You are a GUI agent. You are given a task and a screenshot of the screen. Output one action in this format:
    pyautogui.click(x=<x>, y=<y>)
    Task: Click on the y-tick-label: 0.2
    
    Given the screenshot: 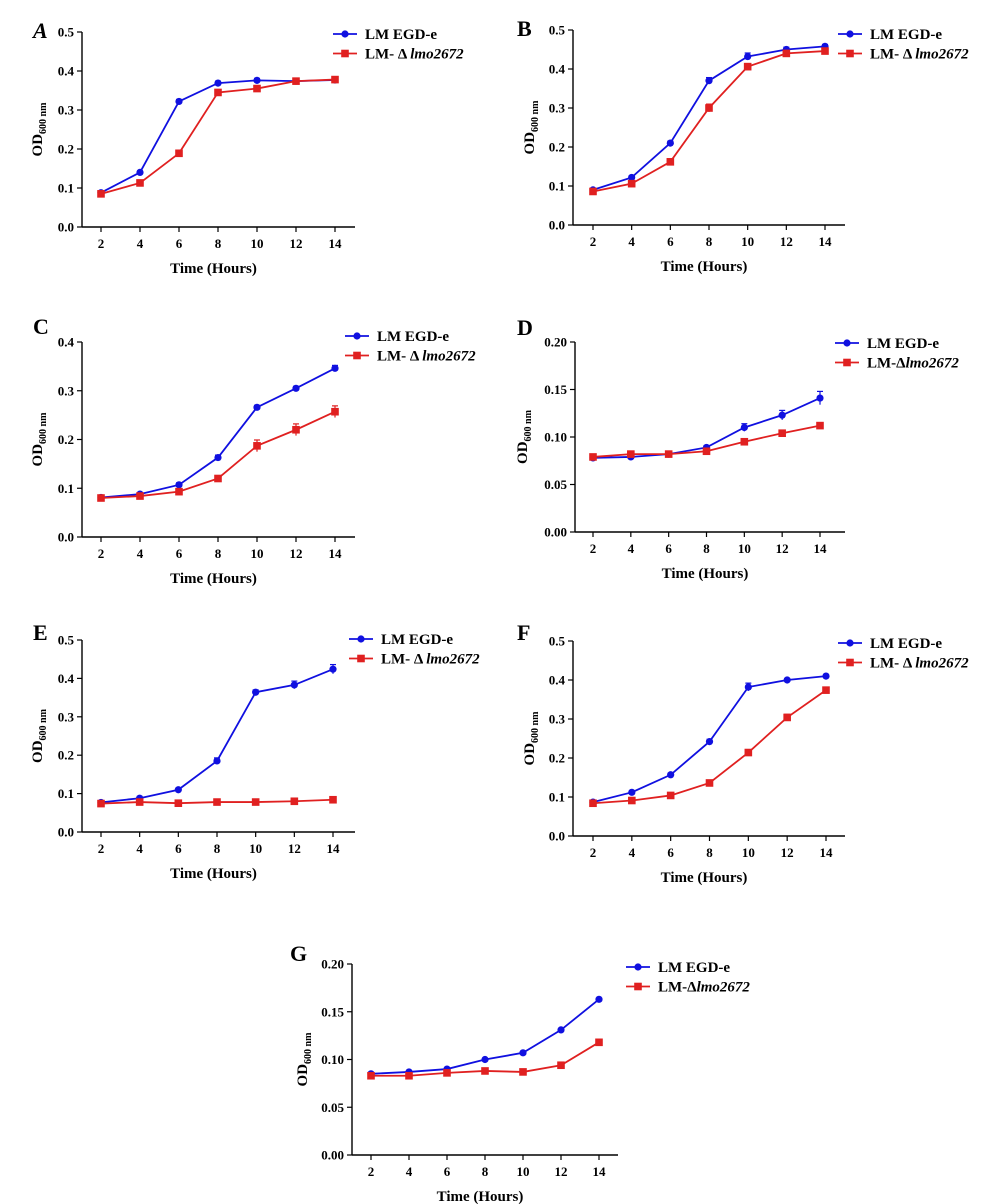 What is the action you would take?
    pyautogui.click(x=557, y=147)
    